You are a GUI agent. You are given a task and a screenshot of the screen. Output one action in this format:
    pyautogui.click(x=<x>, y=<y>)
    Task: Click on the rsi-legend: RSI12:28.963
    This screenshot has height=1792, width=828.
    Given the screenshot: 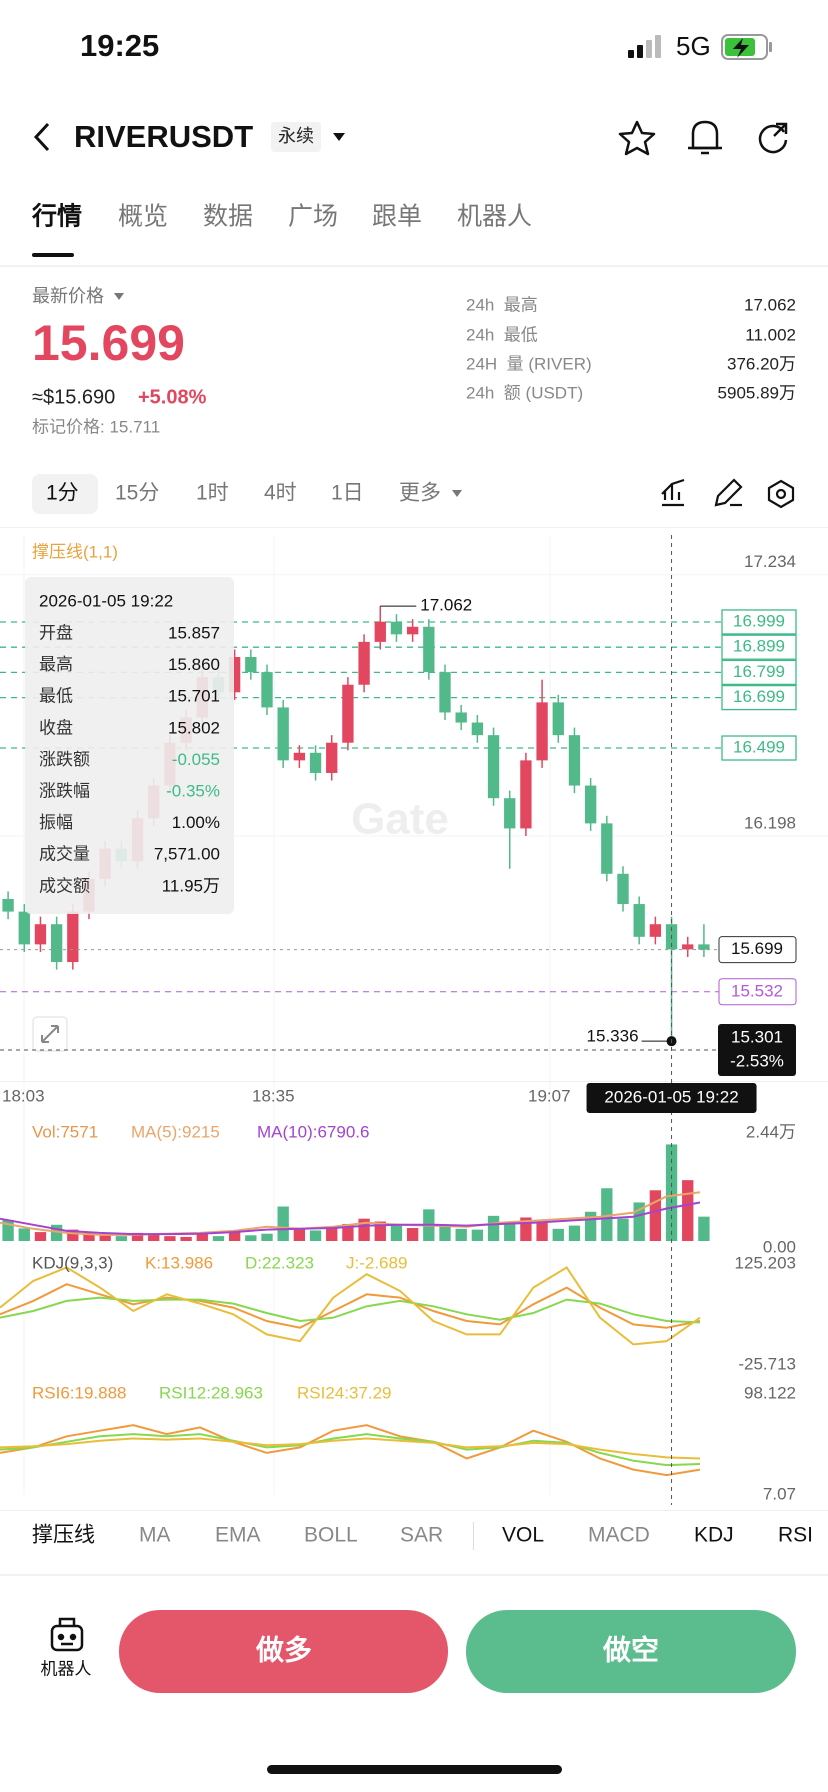 What is the action you would take?
    pyautogui.click(x=211, y=1392)
    